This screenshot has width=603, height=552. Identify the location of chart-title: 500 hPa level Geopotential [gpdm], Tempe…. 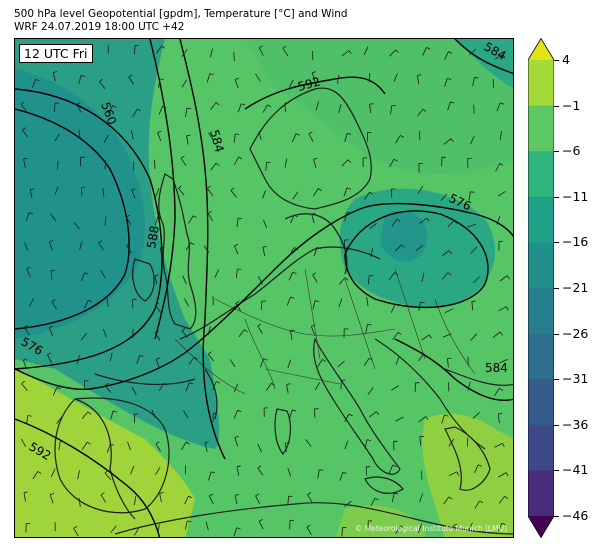
(181, 21).